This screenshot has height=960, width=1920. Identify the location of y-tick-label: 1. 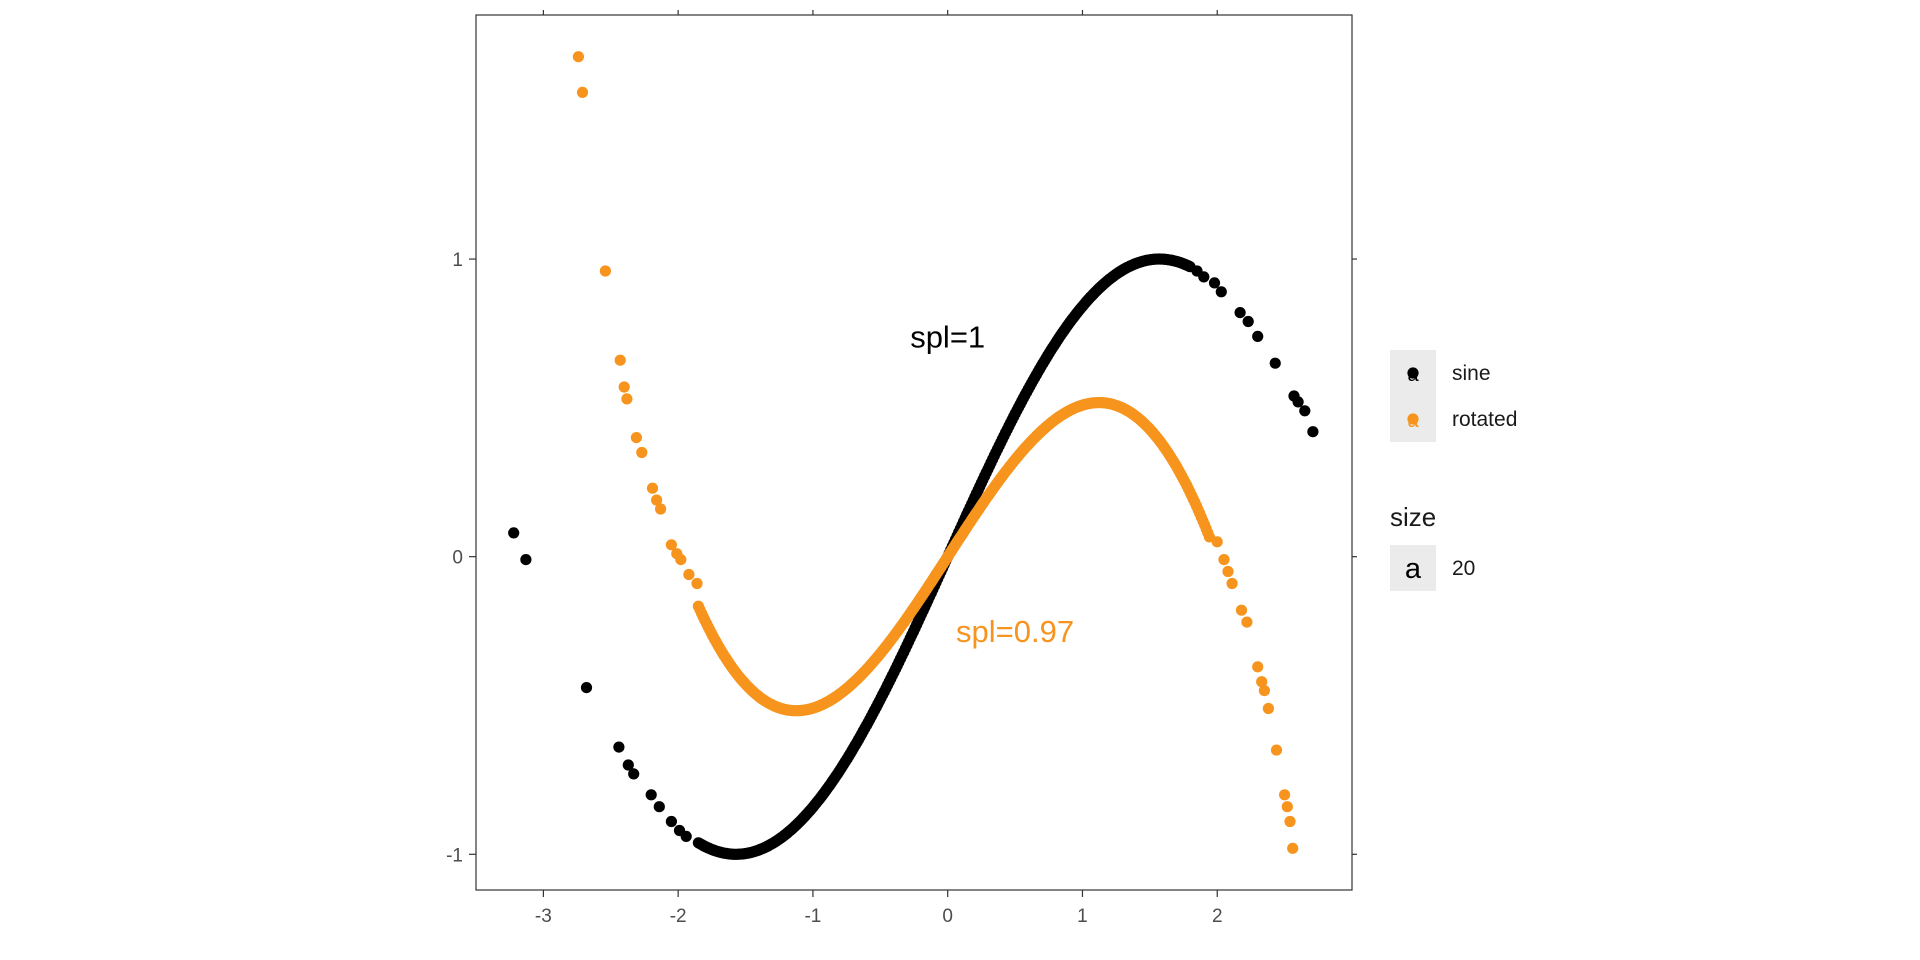
(457, 260).